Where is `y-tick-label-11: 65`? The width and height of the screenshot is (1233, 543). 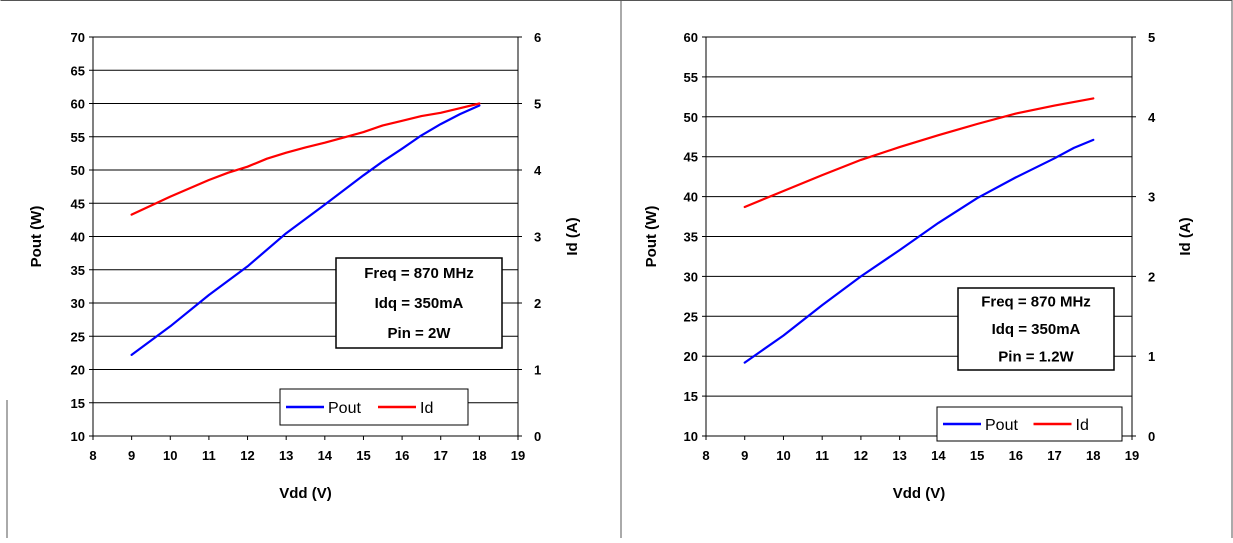 y-tick-label-11: 65 is located at coordinates (78, 70).